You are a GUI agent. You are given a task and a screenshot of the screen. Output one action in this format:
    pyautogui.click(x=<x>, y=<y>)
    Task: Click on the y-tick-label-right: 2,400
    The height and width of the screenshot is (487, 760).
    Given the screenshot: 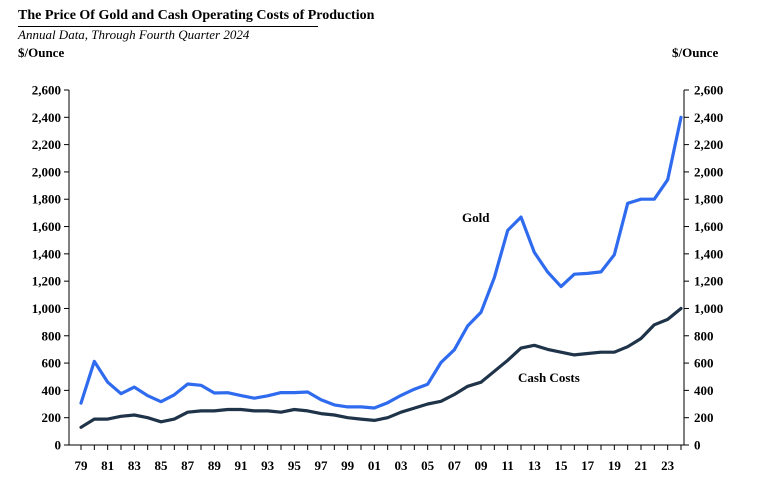 What is the action you would take?
    pyautogui.click(x=708, y=117)
    